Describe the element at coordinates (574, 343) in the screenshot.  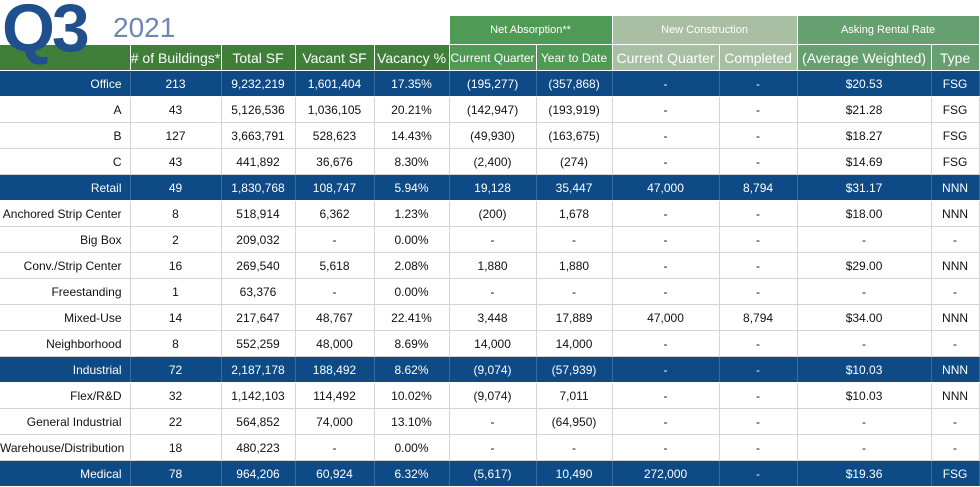
I see `cell-na-ytd: 14,000` at that location.